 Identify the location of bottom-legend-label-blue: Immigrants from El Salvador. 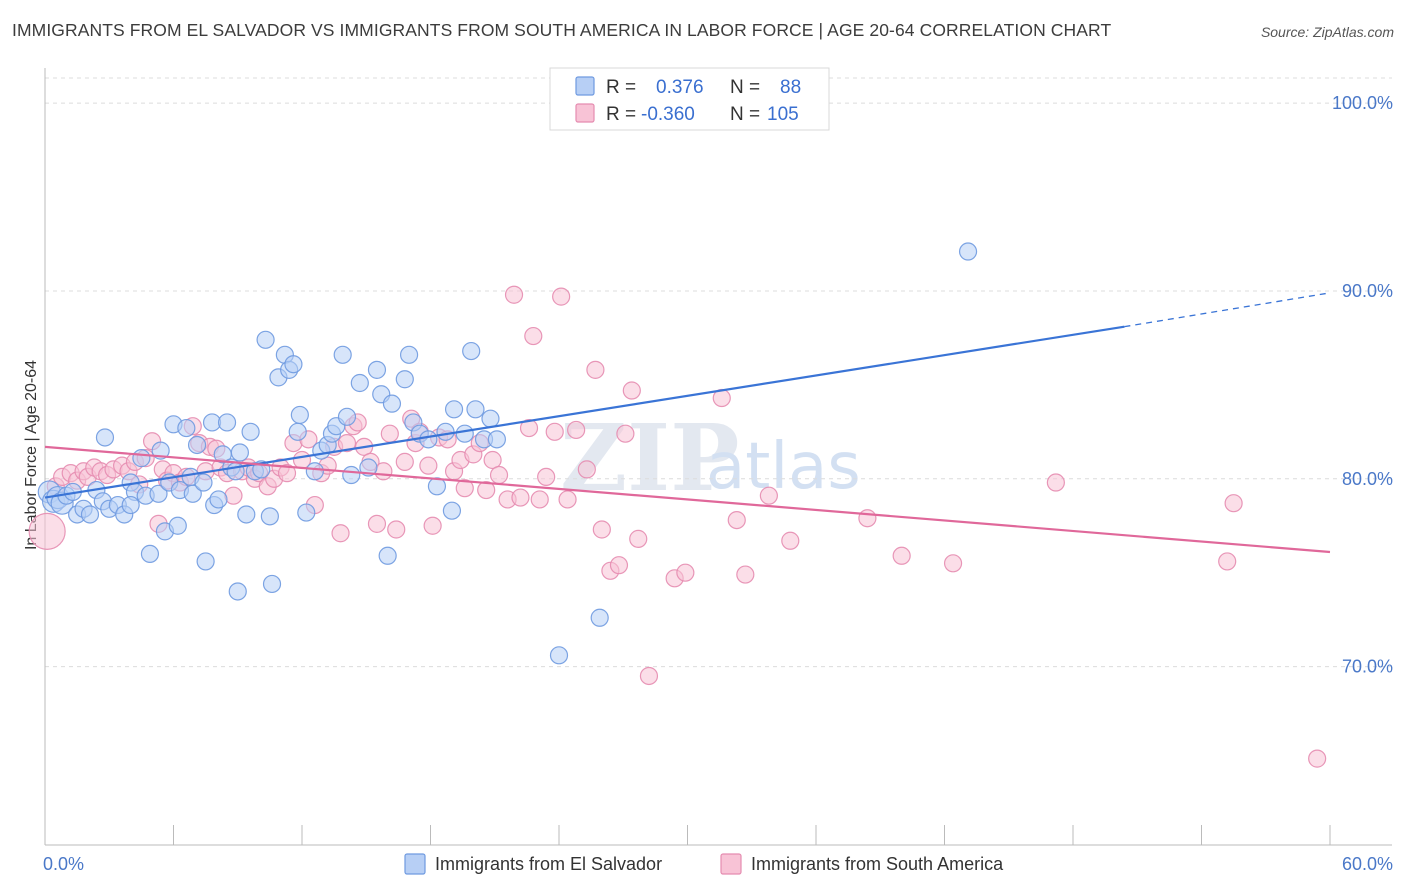
(548, 864).